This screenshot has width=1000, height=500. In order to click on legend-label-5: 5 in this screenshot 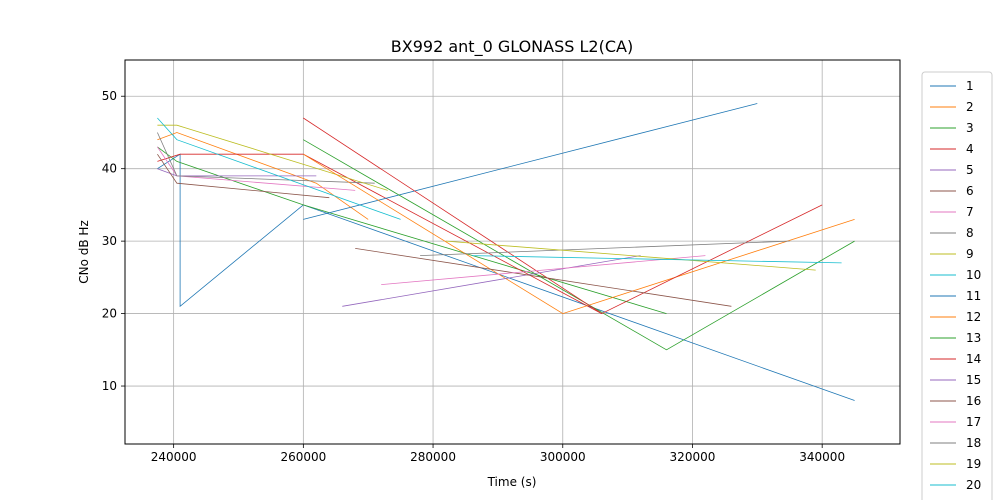, I will do `click(970, 170)`.